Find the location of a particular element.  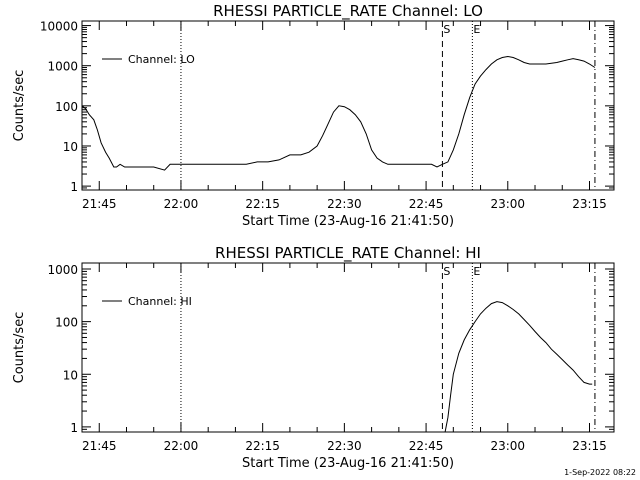

legend-label-1: Channel: LO is located at coordinates (161, 59).